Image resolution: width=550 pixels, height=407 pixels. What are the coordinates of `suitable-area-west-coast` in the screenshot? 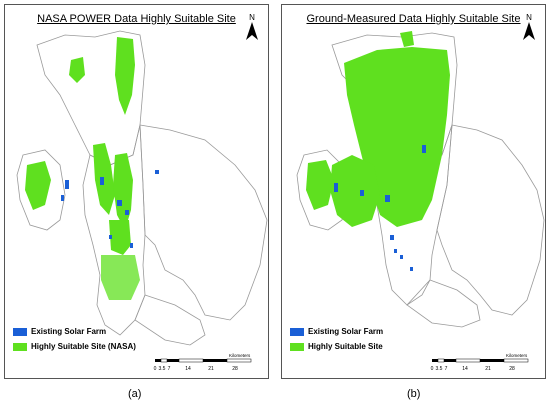 It's located at (355, 191).